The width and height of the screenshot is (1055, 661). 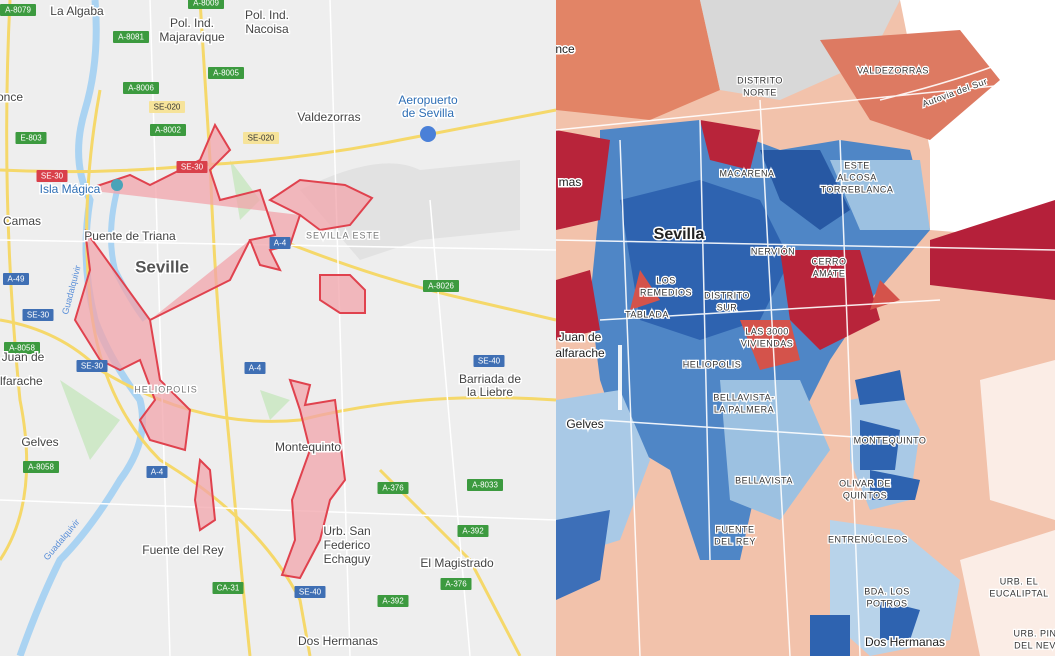 What do you see at coordinates (162, 266) in the screenshot?
I see `place-label: Seville` at bounding box center [162, 266].